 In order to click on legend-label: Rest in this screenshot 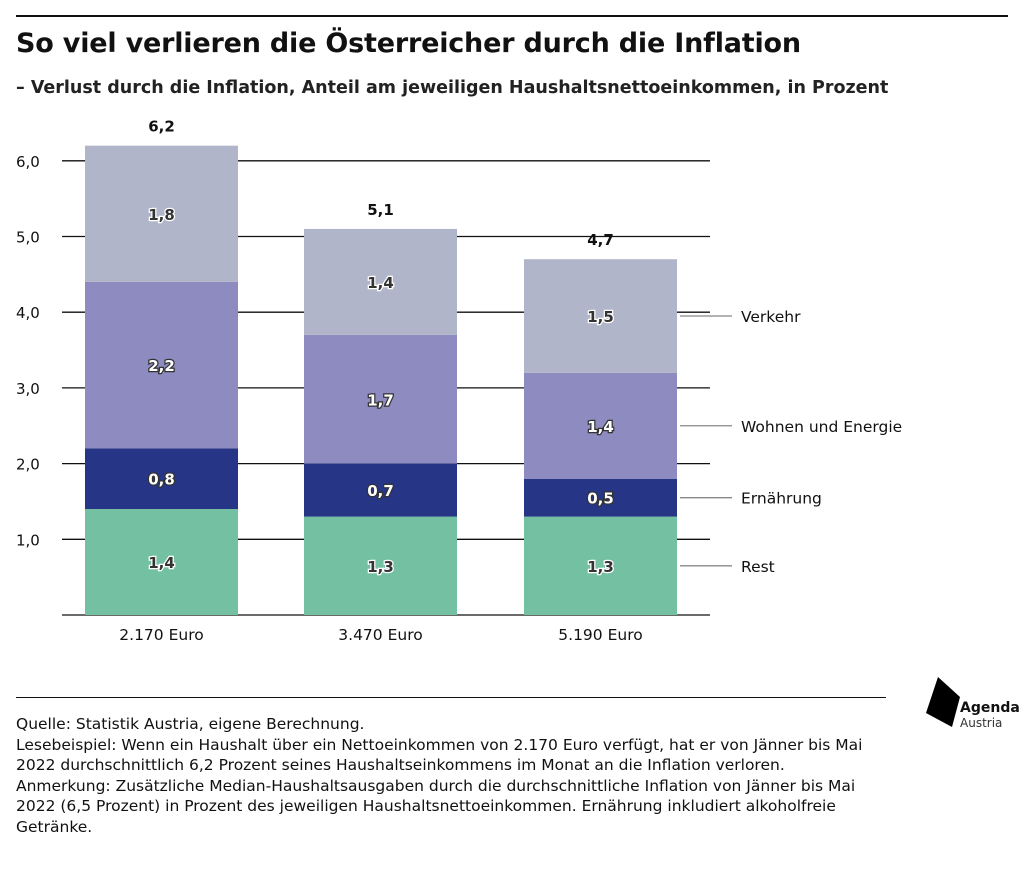, I will do `click(758, 567)`.